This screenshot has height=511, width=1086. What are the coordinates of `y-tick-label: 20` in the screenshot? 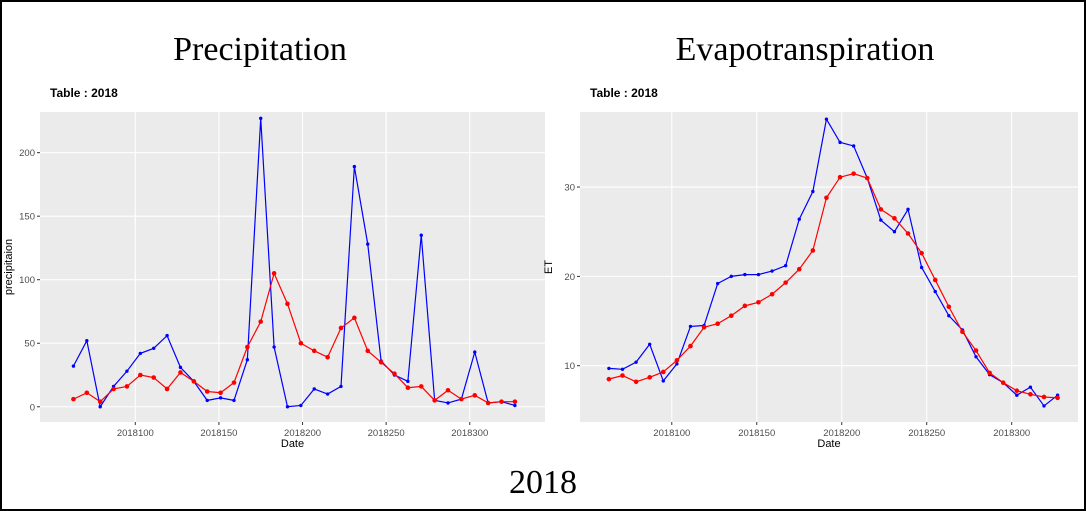 It's located at (569, 277).